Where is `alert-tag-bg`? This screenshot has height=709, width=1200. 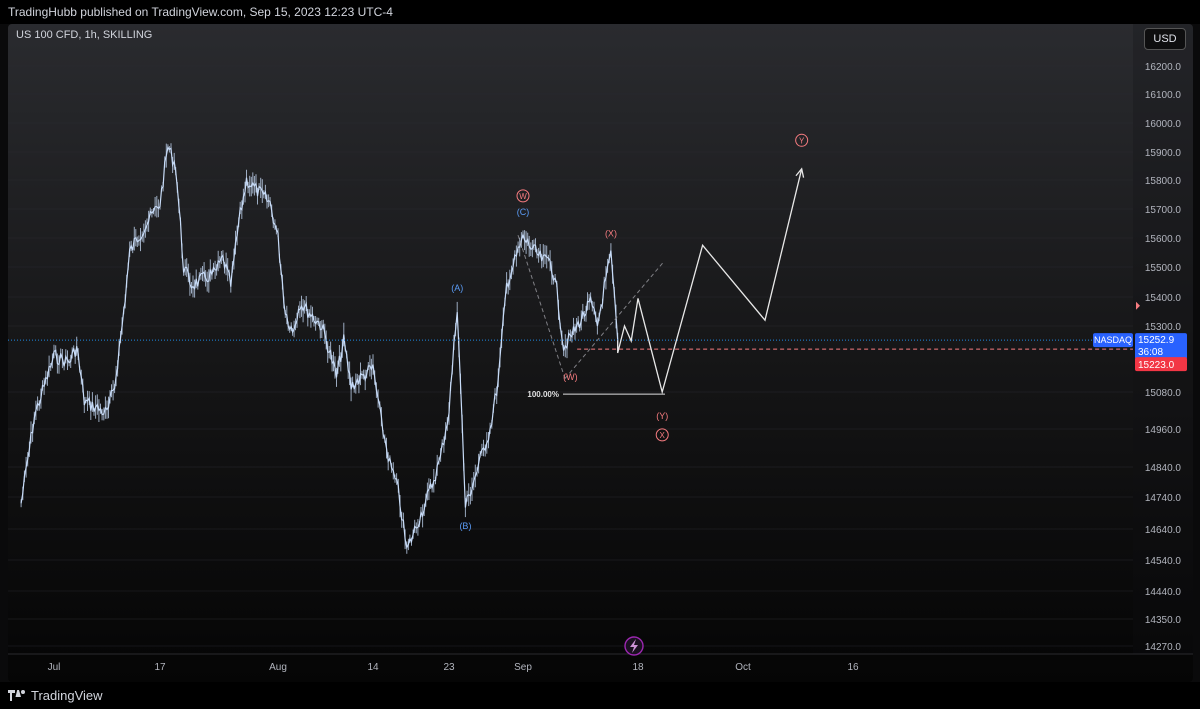
alert-tag-bg is located at coordinates (1161, 364).